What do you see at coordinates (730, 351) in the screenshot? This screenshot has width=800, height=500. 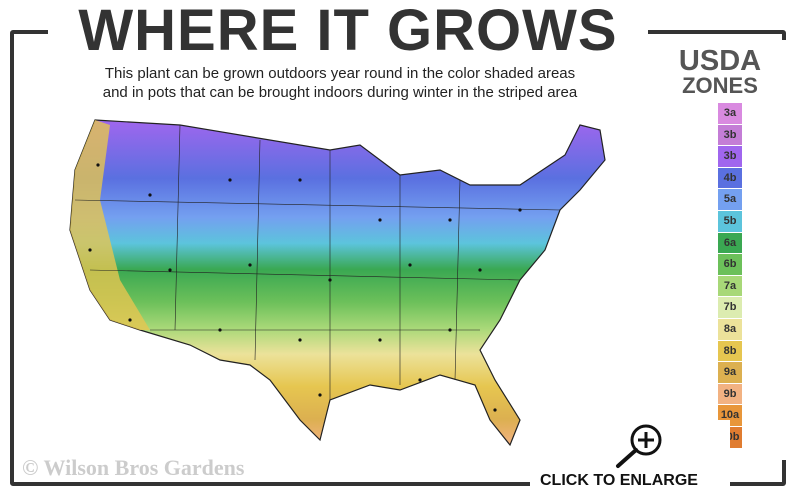 I see `legend-zone-8b: 8b` at bounding box center [730, 351].